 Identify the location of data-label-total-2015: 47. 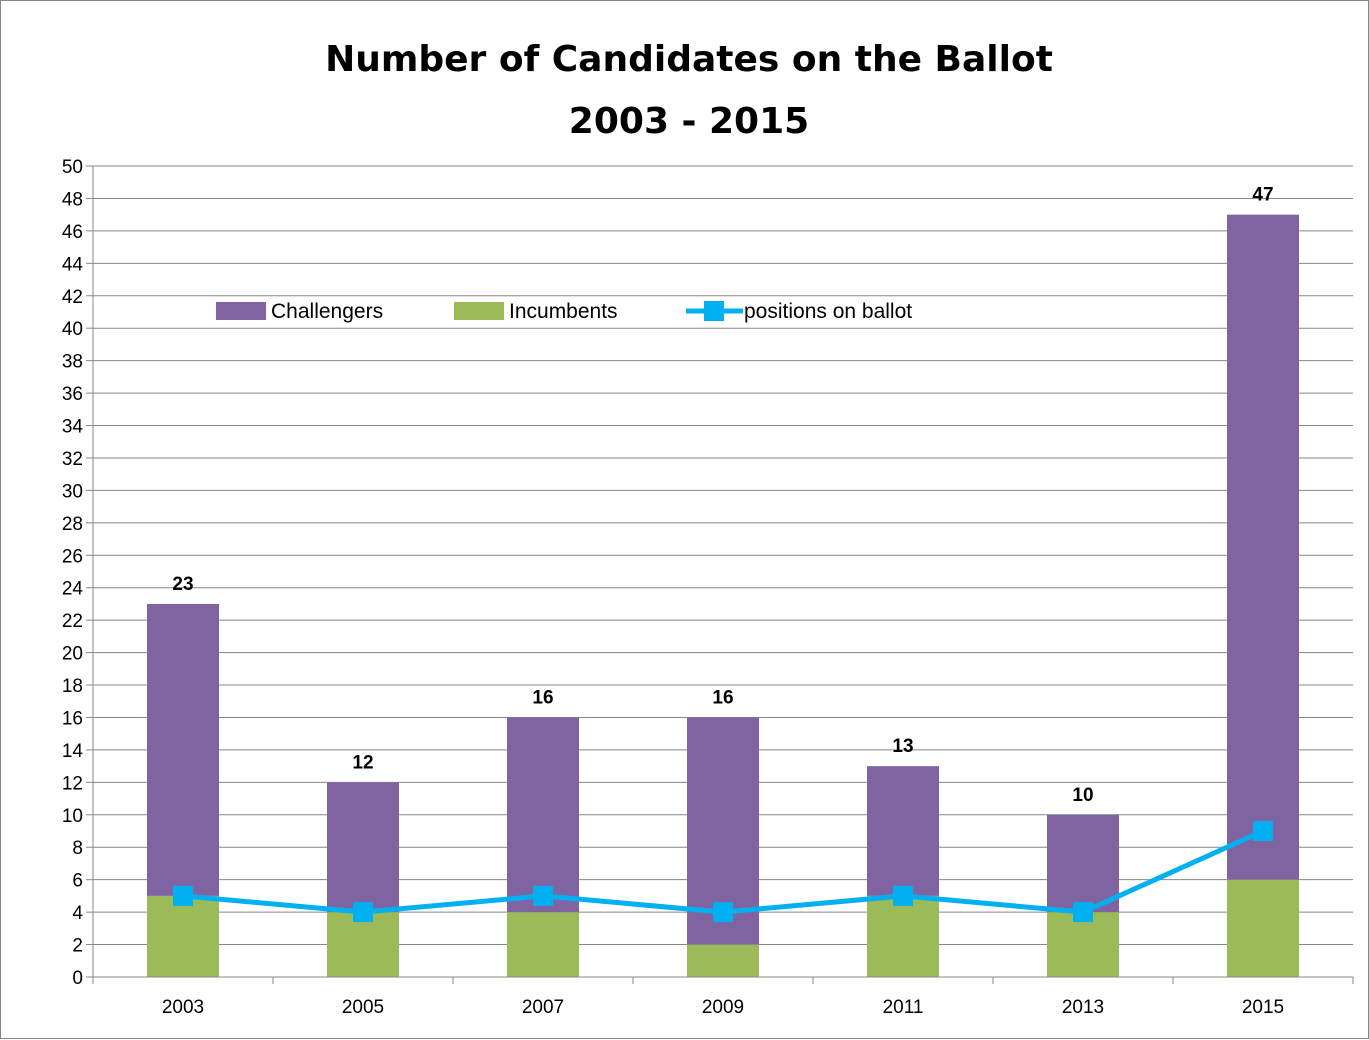
(1262, 195).